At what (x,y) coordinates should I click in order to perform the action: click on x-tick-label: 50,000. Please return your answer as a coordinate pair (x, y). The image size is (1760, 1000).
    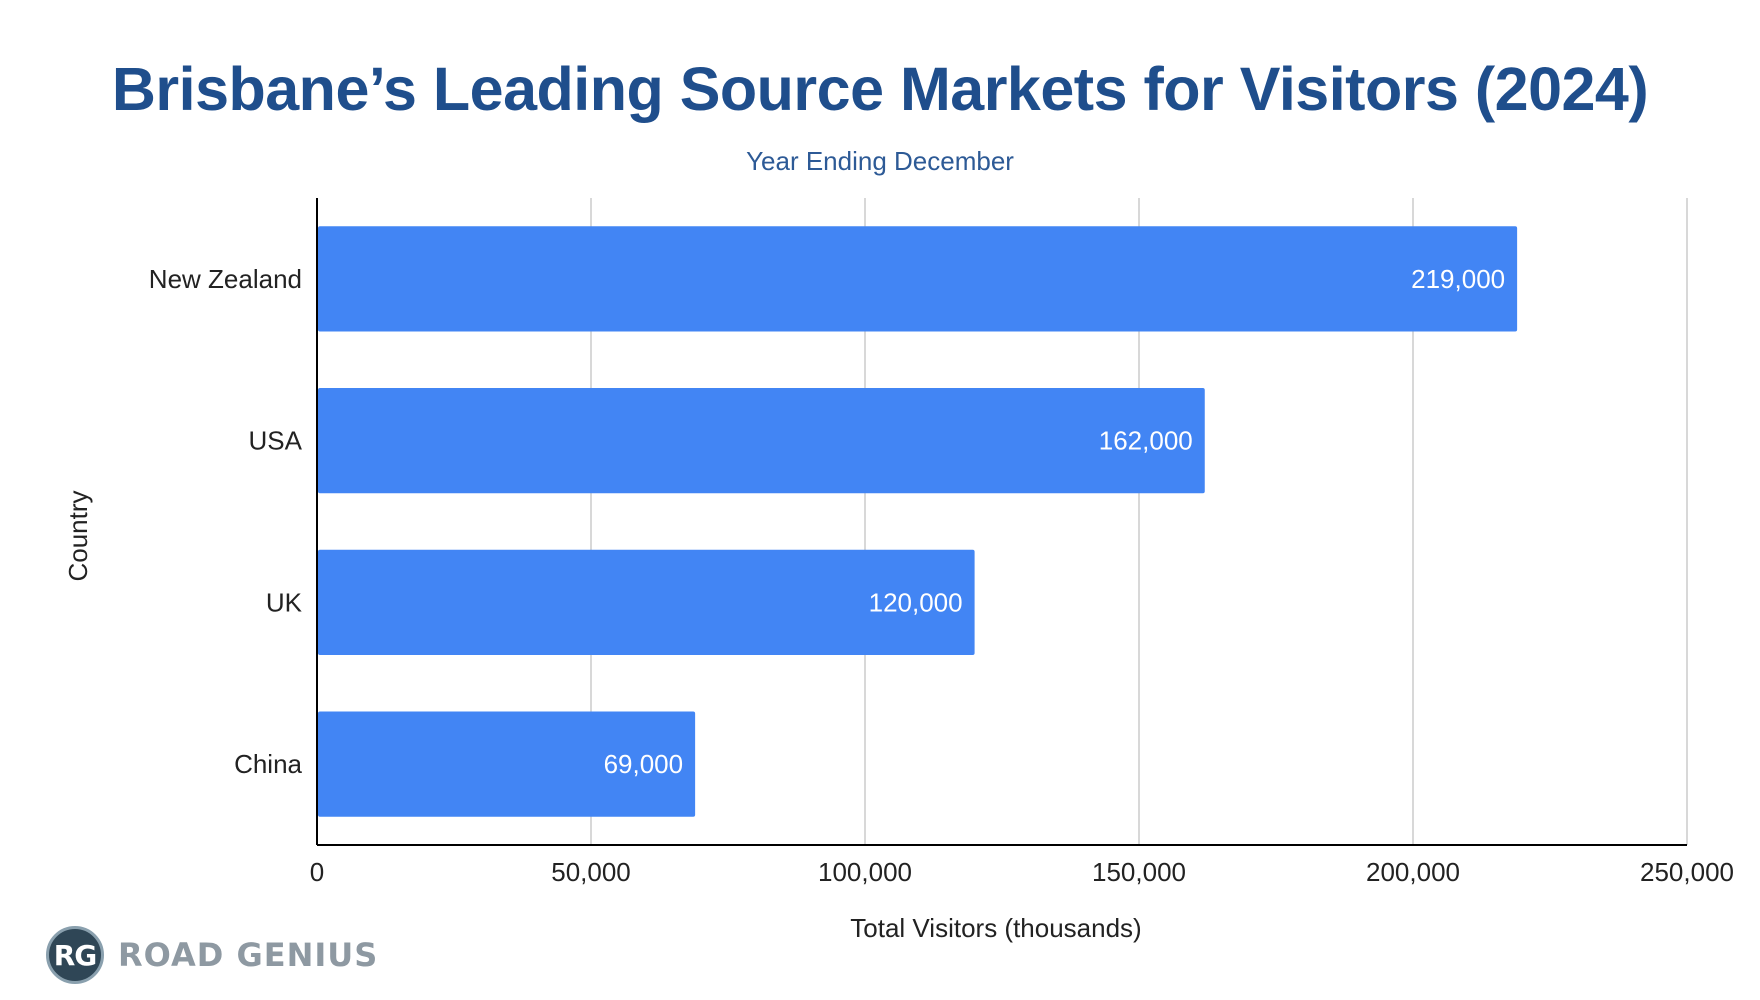
    Looking at the image, I should click on (591, 872).